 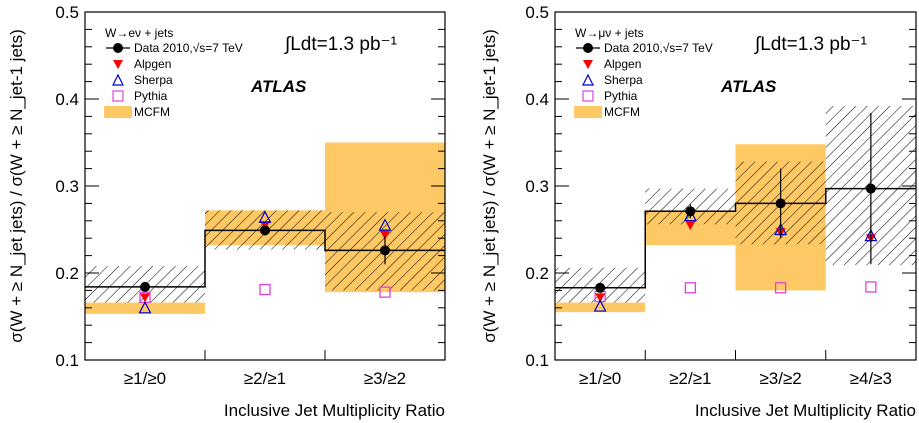 What do you see at coordinates (871, 378) in the screenshot?
I see `x-tick-label: ≥4/≥3` at bounding box center [871, 378].